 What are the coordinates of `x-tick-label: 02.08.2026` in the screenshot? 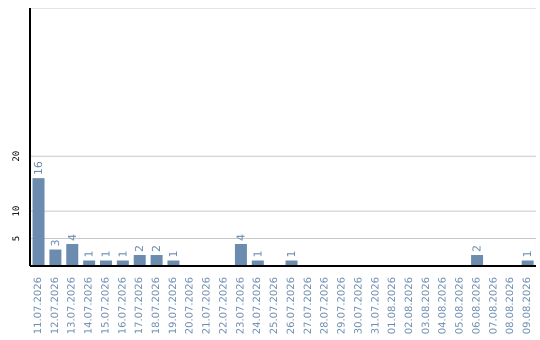 It's located at (409, 305).